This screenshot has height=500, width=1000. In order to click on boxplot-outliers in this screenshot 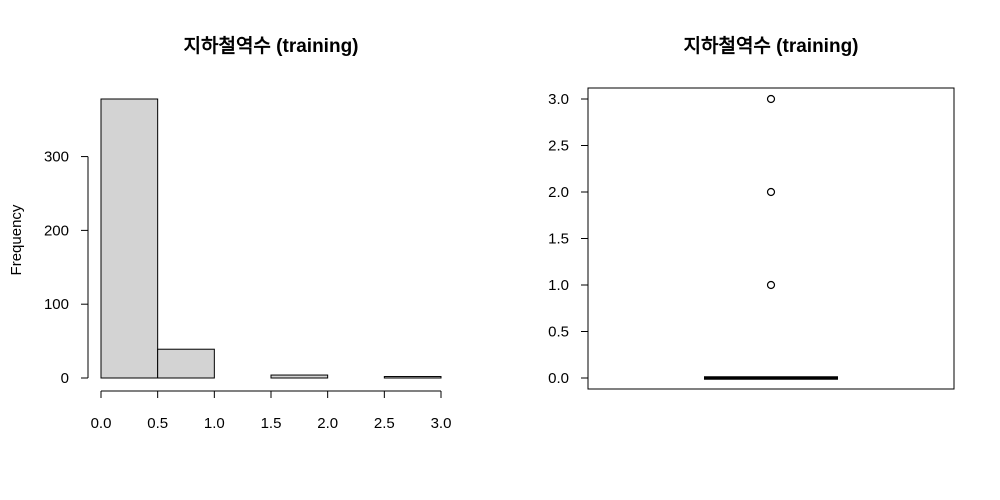, I will do `click(771, 192)`.